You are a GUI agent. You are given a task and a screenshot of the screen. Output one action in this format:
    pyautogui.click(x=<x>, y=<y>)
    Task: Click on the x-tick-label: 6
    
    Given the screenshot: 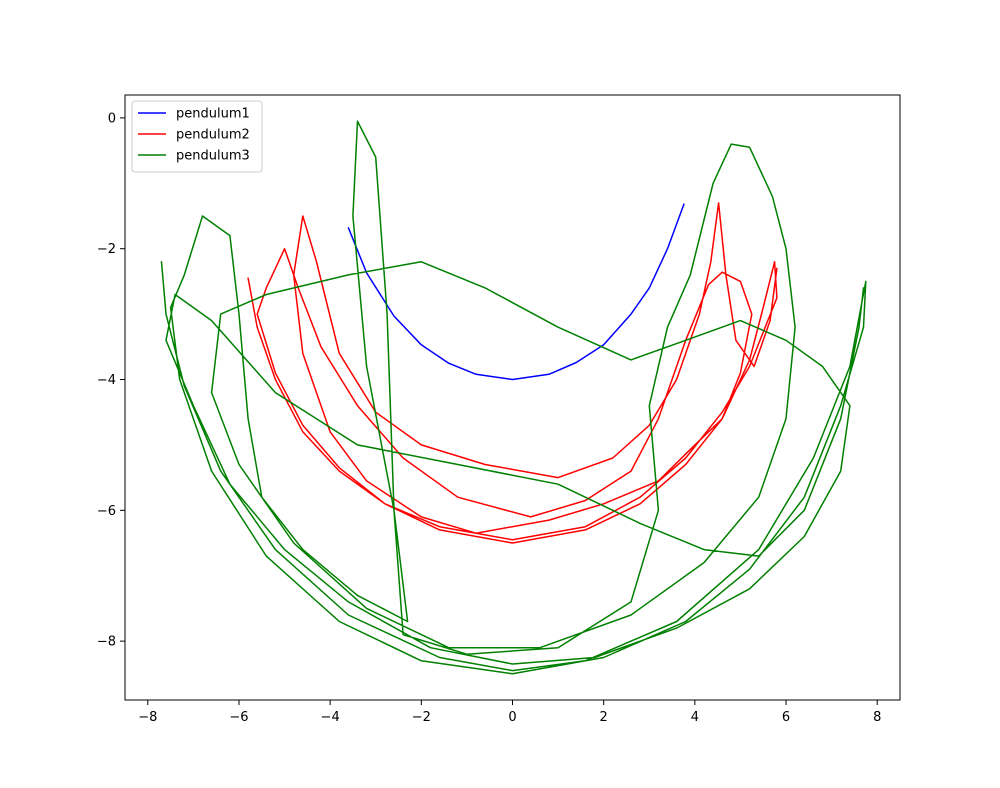 What is the action you would take?
    pyautogui.click(x=786, y=717)
    